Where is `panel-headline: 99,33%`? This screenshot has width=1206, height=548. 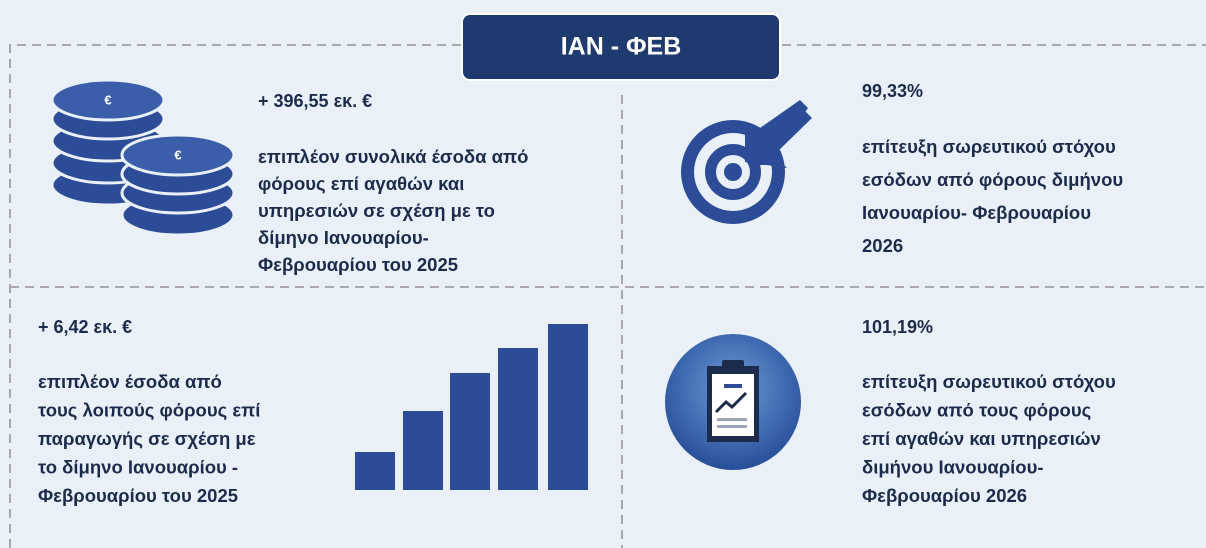 panel-headline: 99,33% is located at coordinates (892, 91).